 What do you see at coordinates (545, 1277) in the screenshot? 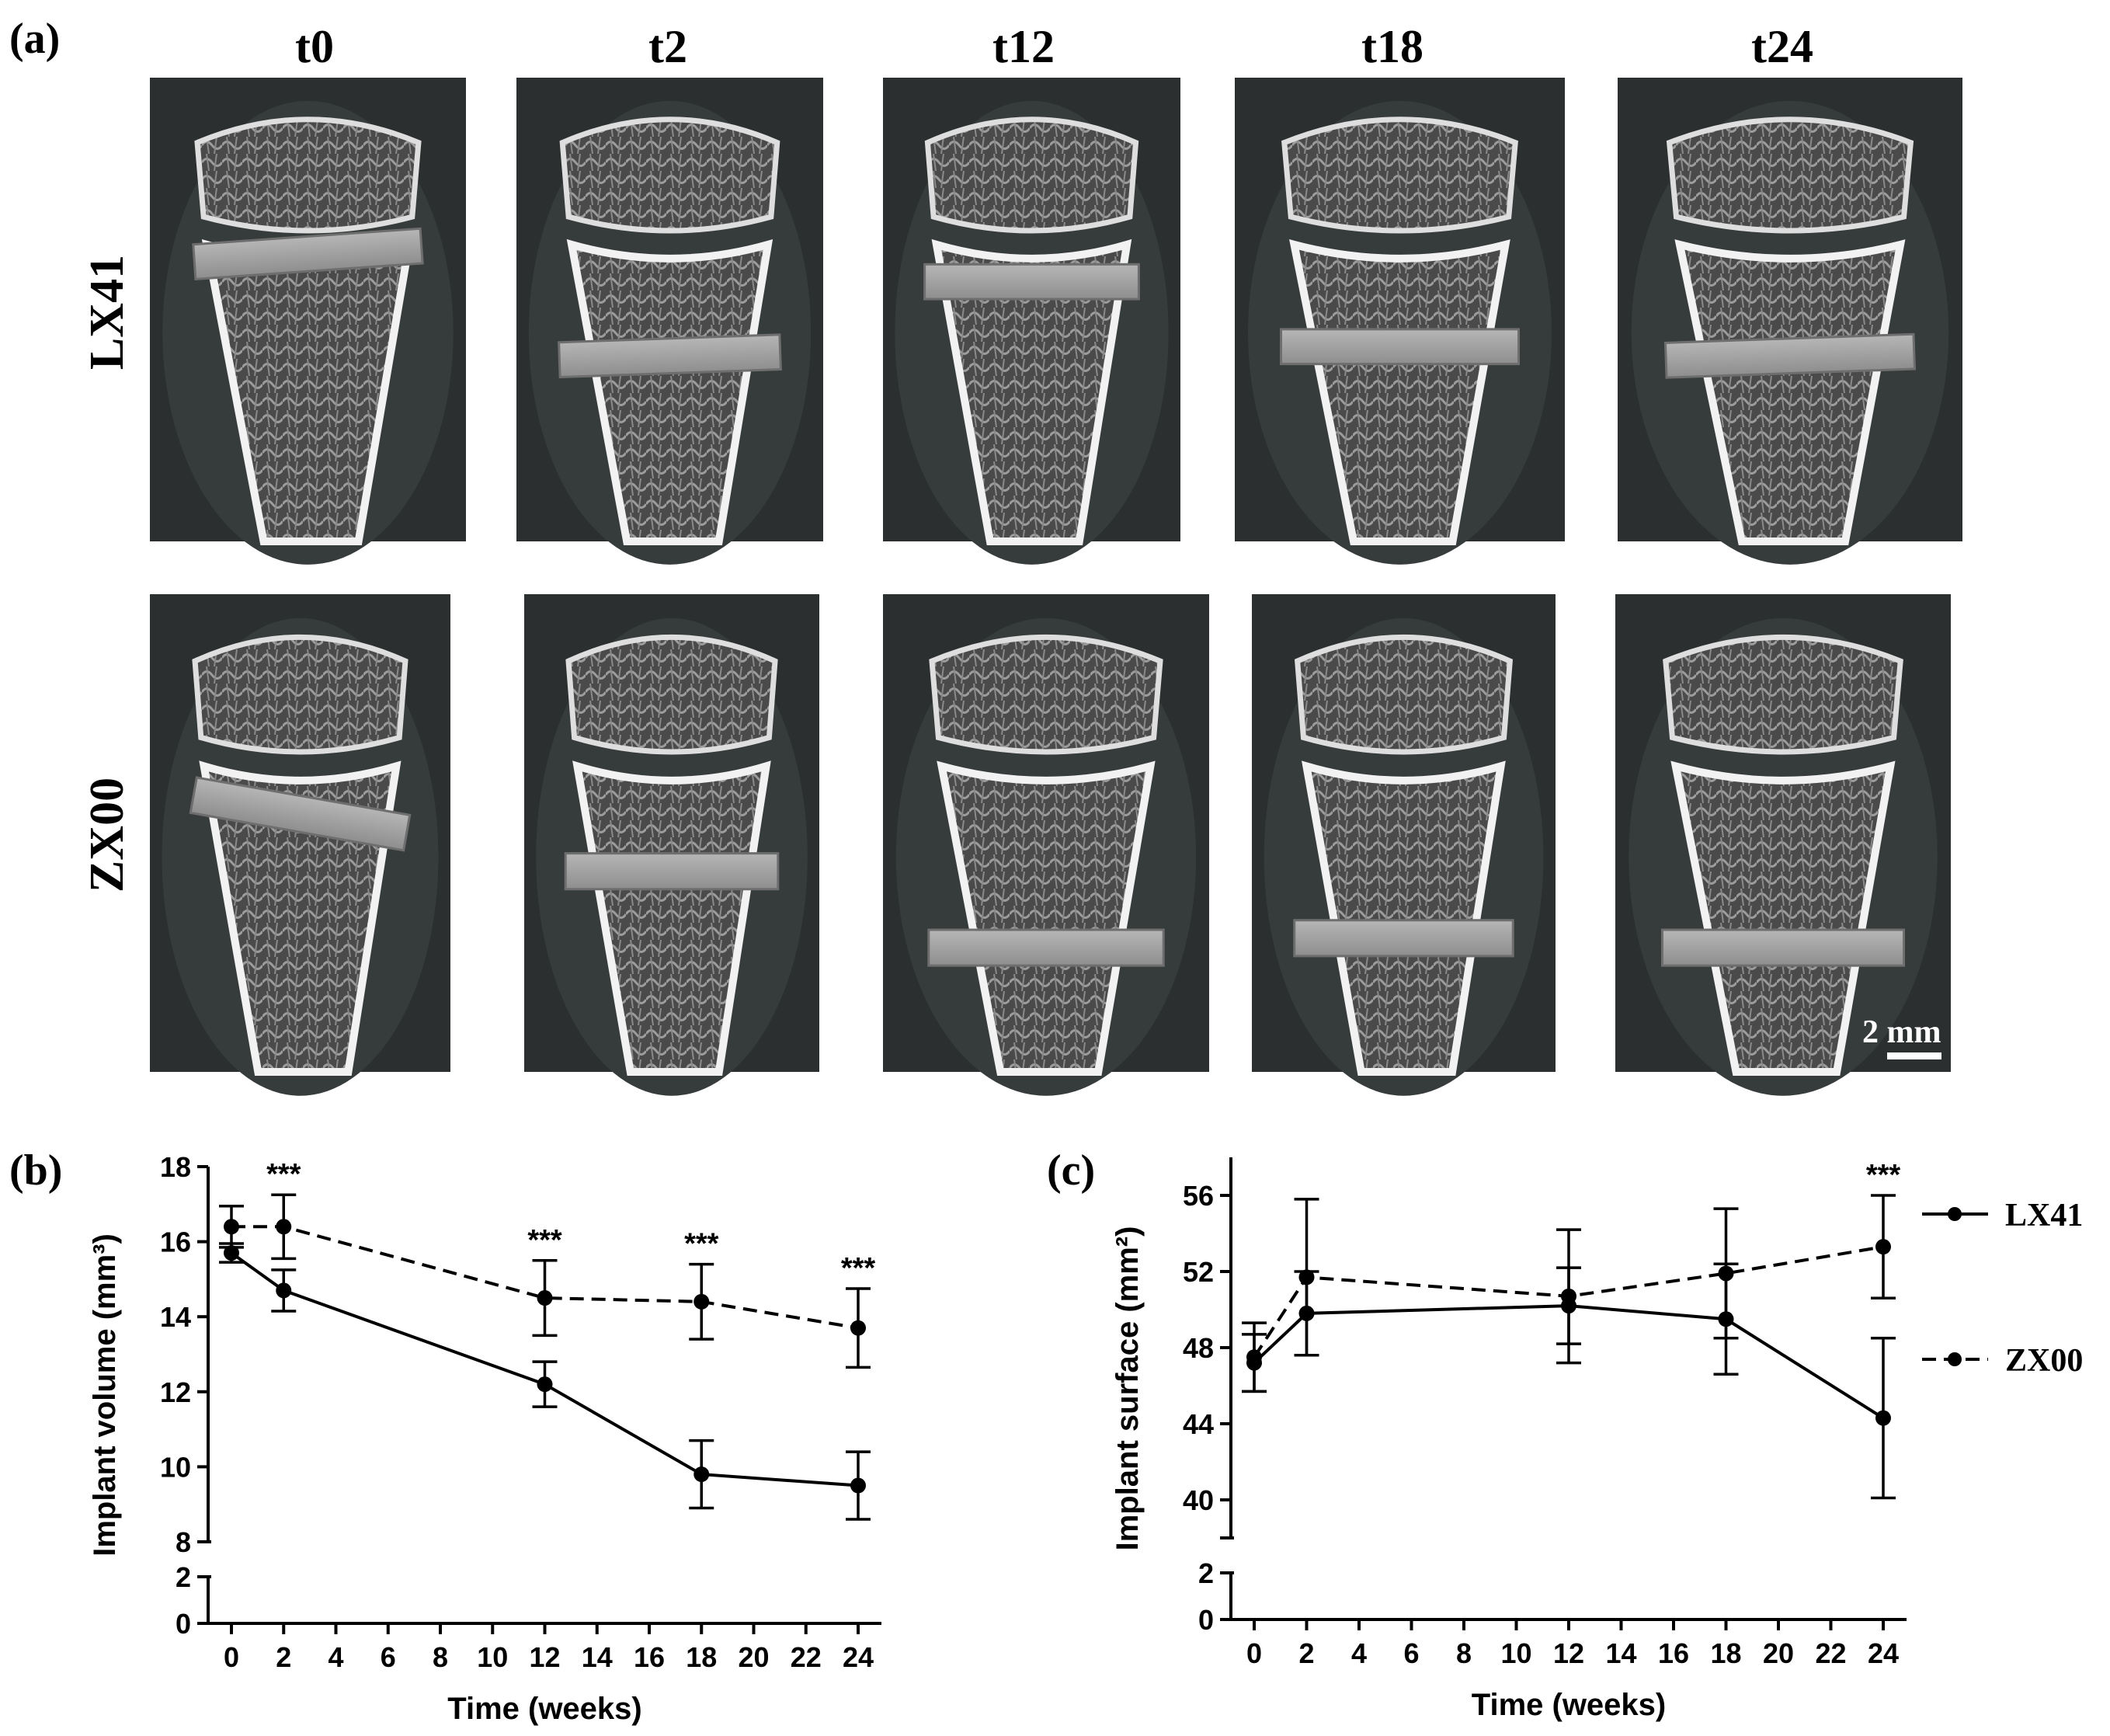
I see `series-line-ZX00` at bounding box center [545, 1277].